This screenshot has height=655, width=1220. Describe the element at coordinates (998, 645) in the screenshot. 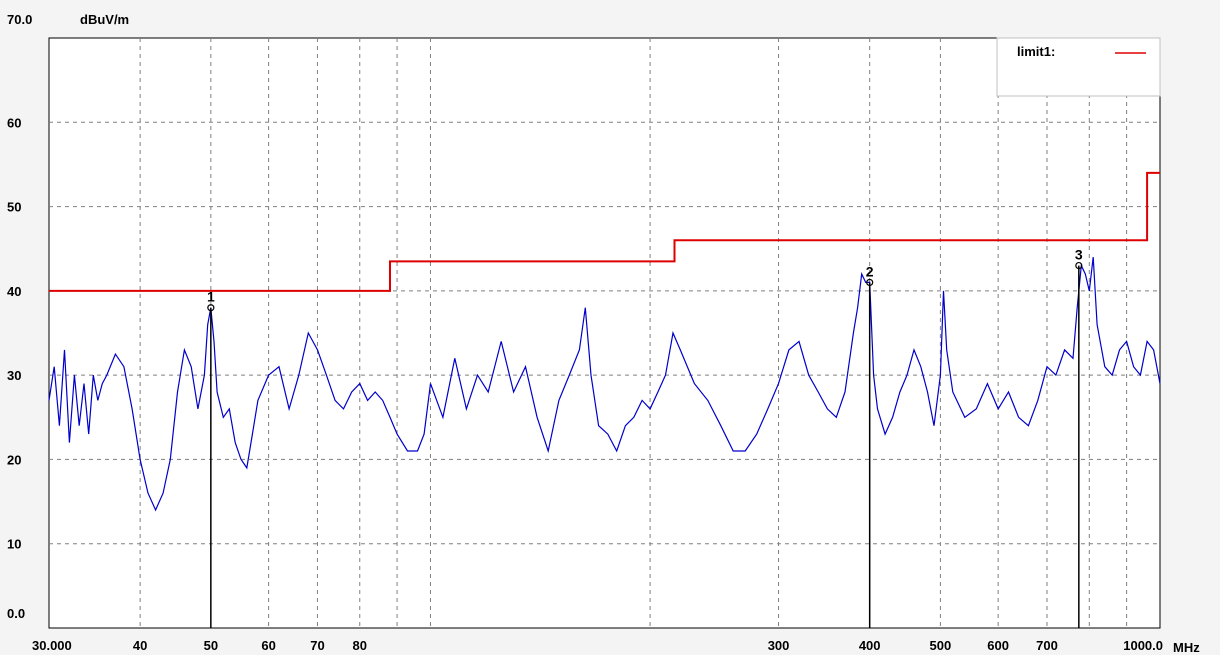

I see `x-tick-label: 600` at that location.